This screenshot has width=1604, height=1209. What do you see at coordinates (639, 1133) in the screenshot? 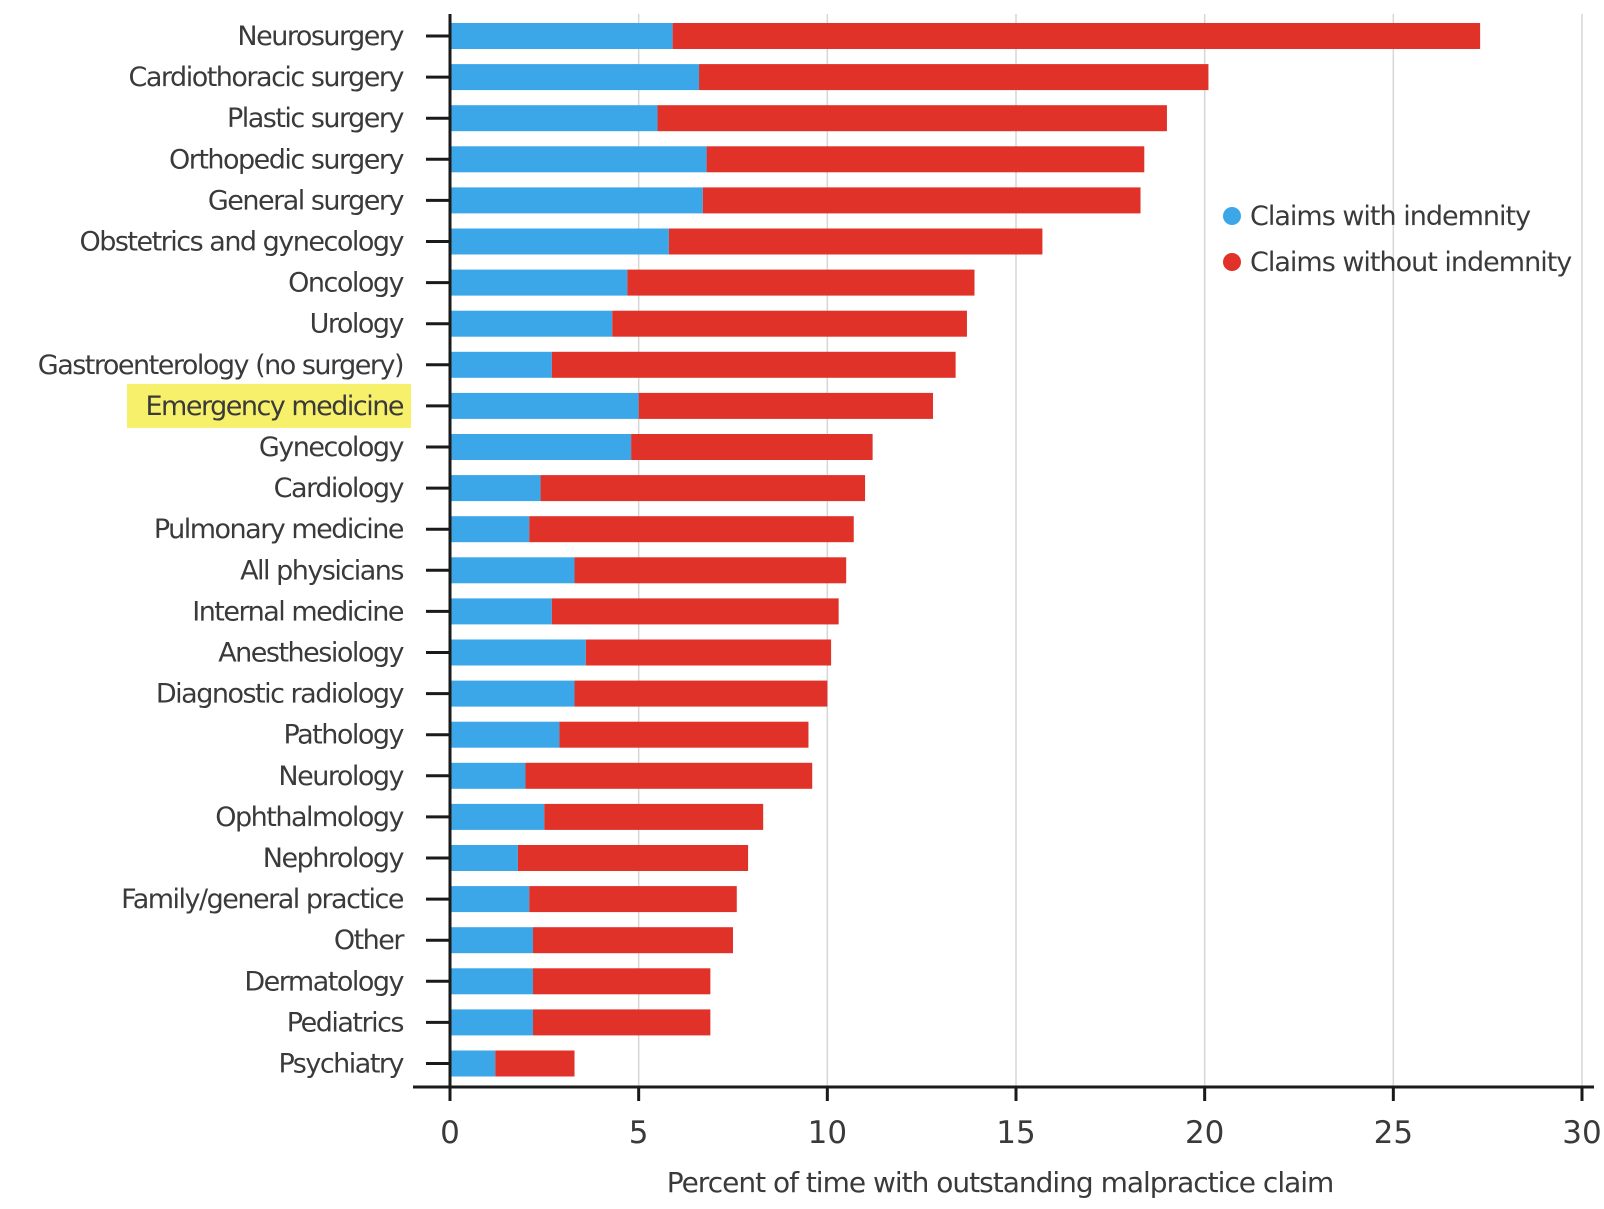
I see `x-tick-label-5: 5` at bounding box center [639, 1133].